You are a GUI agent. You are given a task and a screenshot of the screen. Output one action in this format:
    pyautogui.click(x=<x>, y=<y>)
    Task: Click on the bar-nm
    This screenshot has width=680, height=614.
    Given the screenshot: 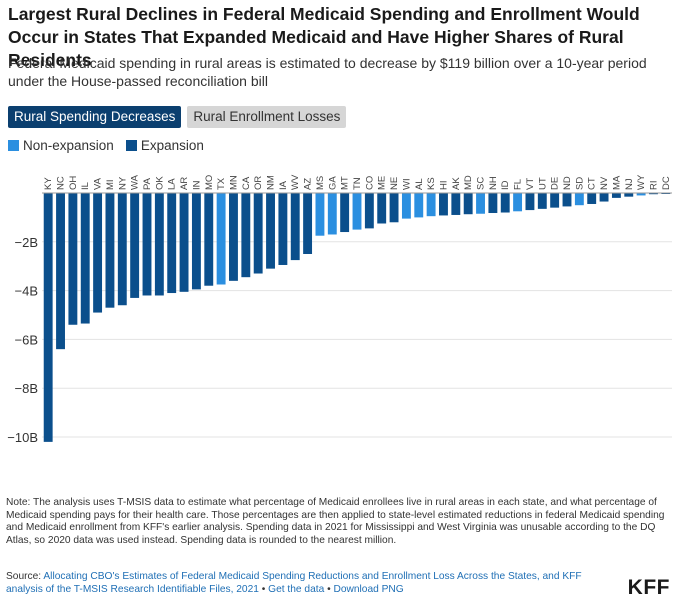 What is the action you would take?
    pyautogui.click(x=270, y=231)
    